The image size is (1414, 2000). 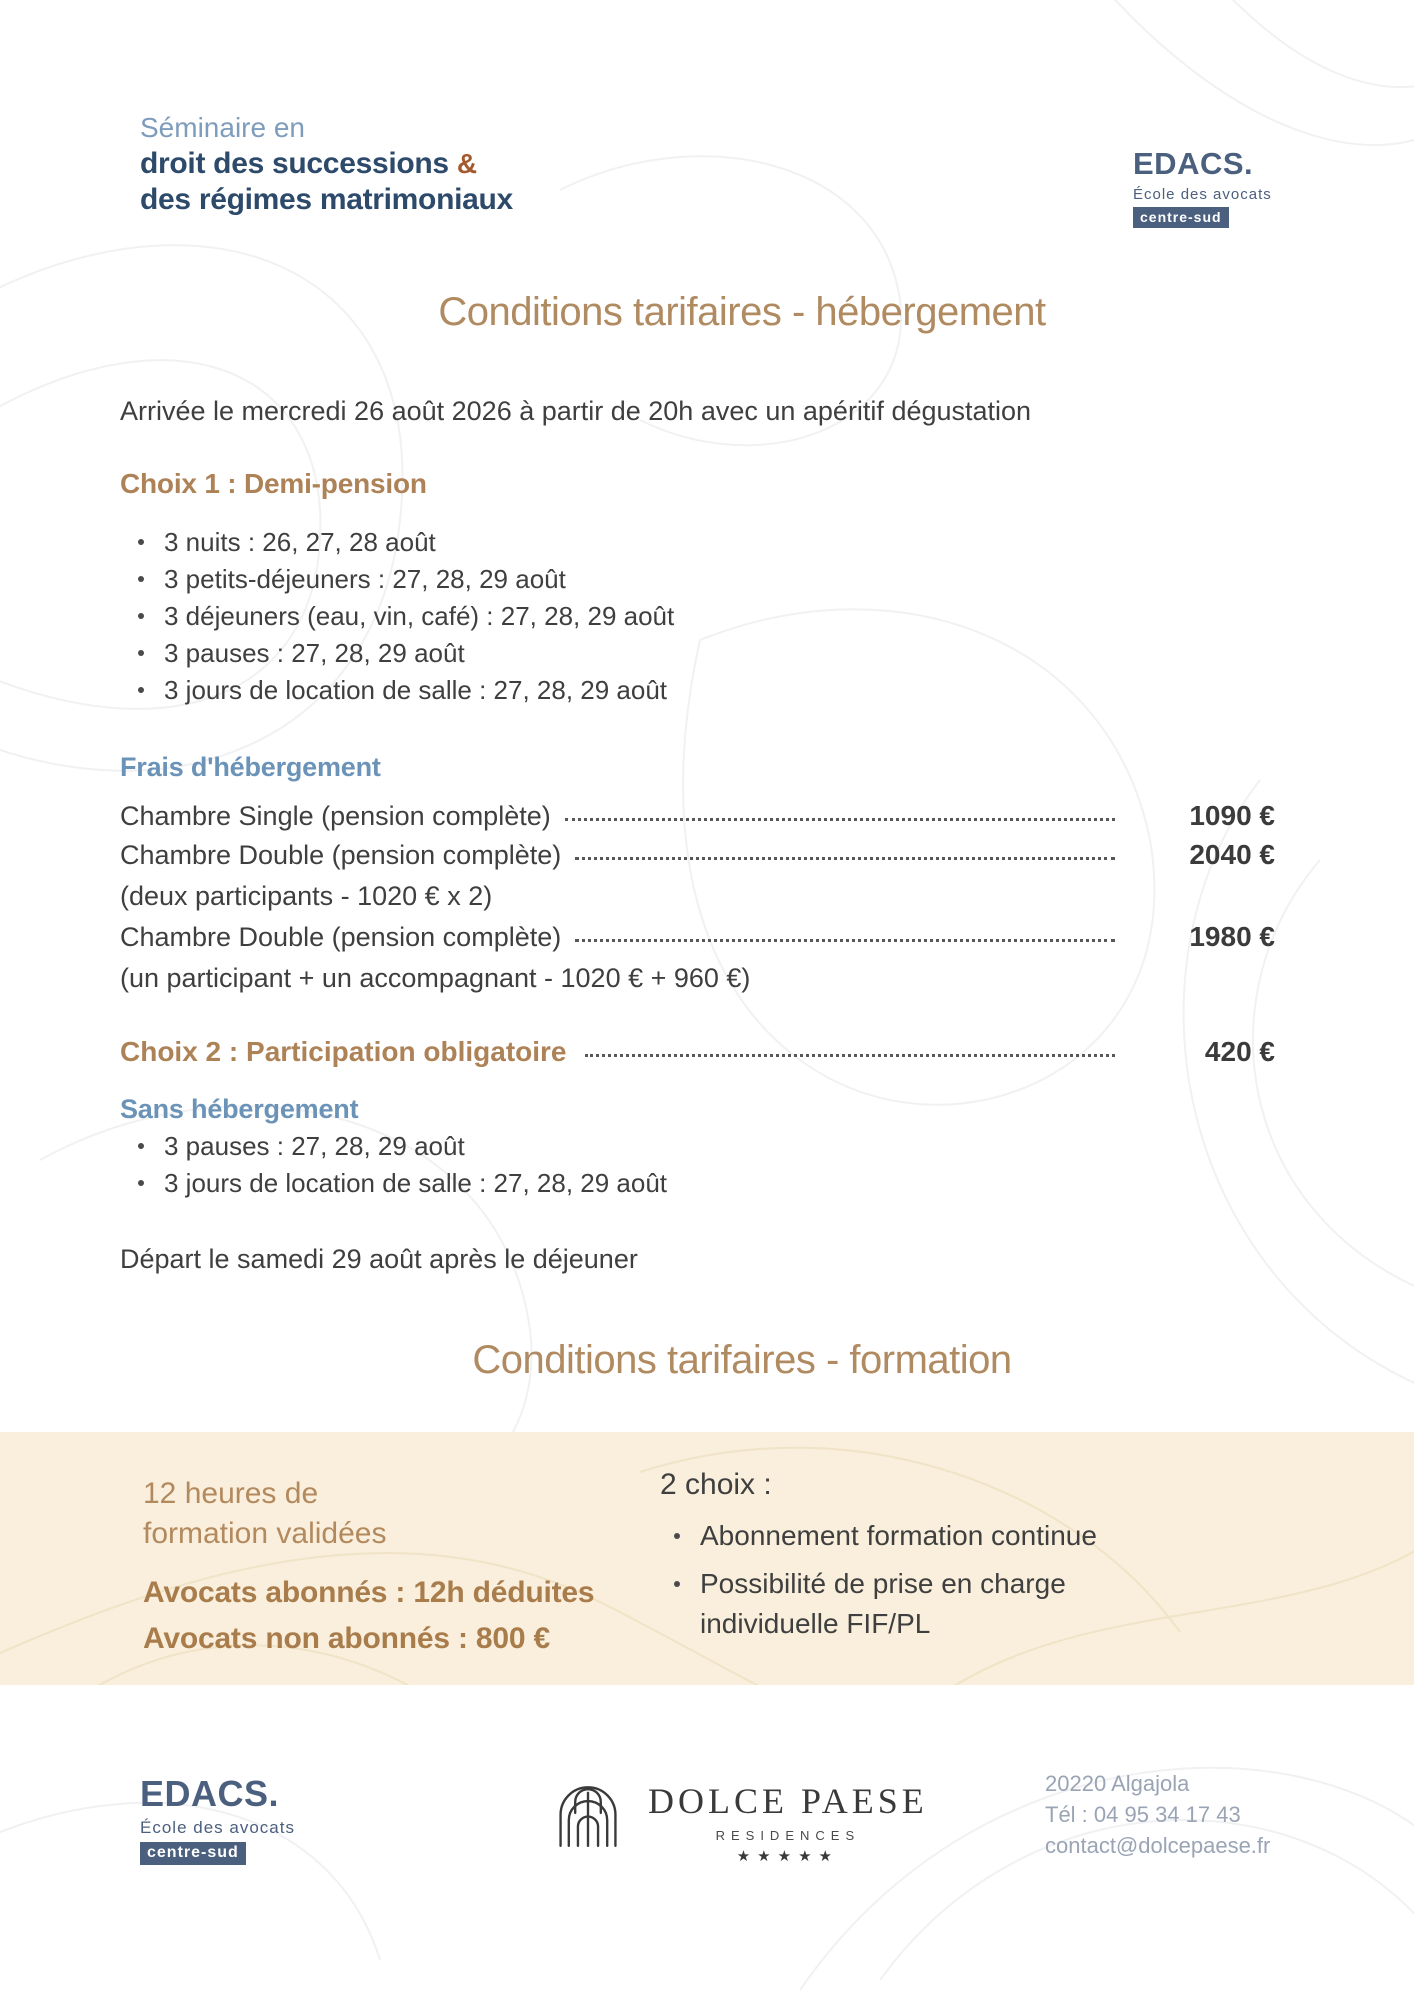 What do you see at coordinates (588, 1817) in the screenshot?
I see `dolce-paese-arches-icon` at bounding box center [588, 1817].